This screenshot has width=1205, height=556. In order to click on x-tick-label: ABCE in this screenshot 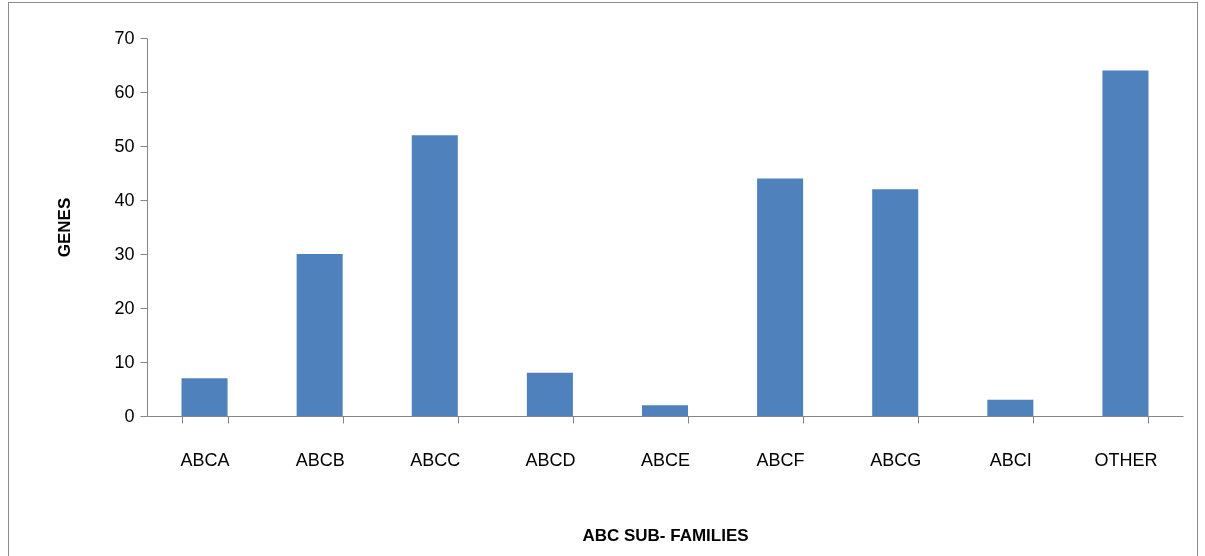, I will do `click(665, 459)`.